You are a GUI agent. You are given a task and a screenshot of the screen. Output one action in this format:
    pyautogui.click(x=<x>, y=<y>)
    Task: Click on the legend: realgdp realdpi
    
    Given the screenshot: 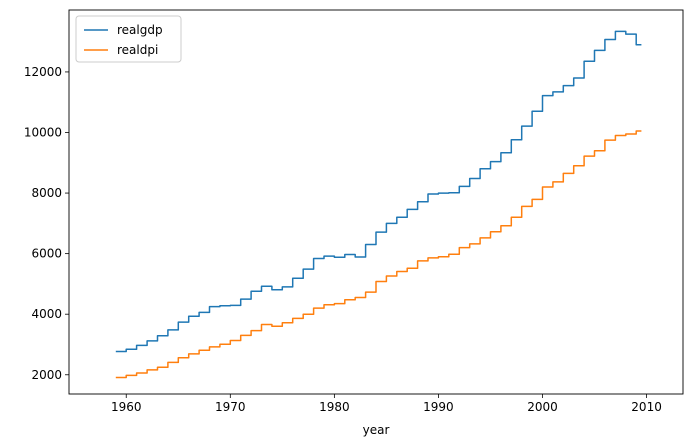 What is the action you would take?
    pyautogui.click(x=128, y=39)
    